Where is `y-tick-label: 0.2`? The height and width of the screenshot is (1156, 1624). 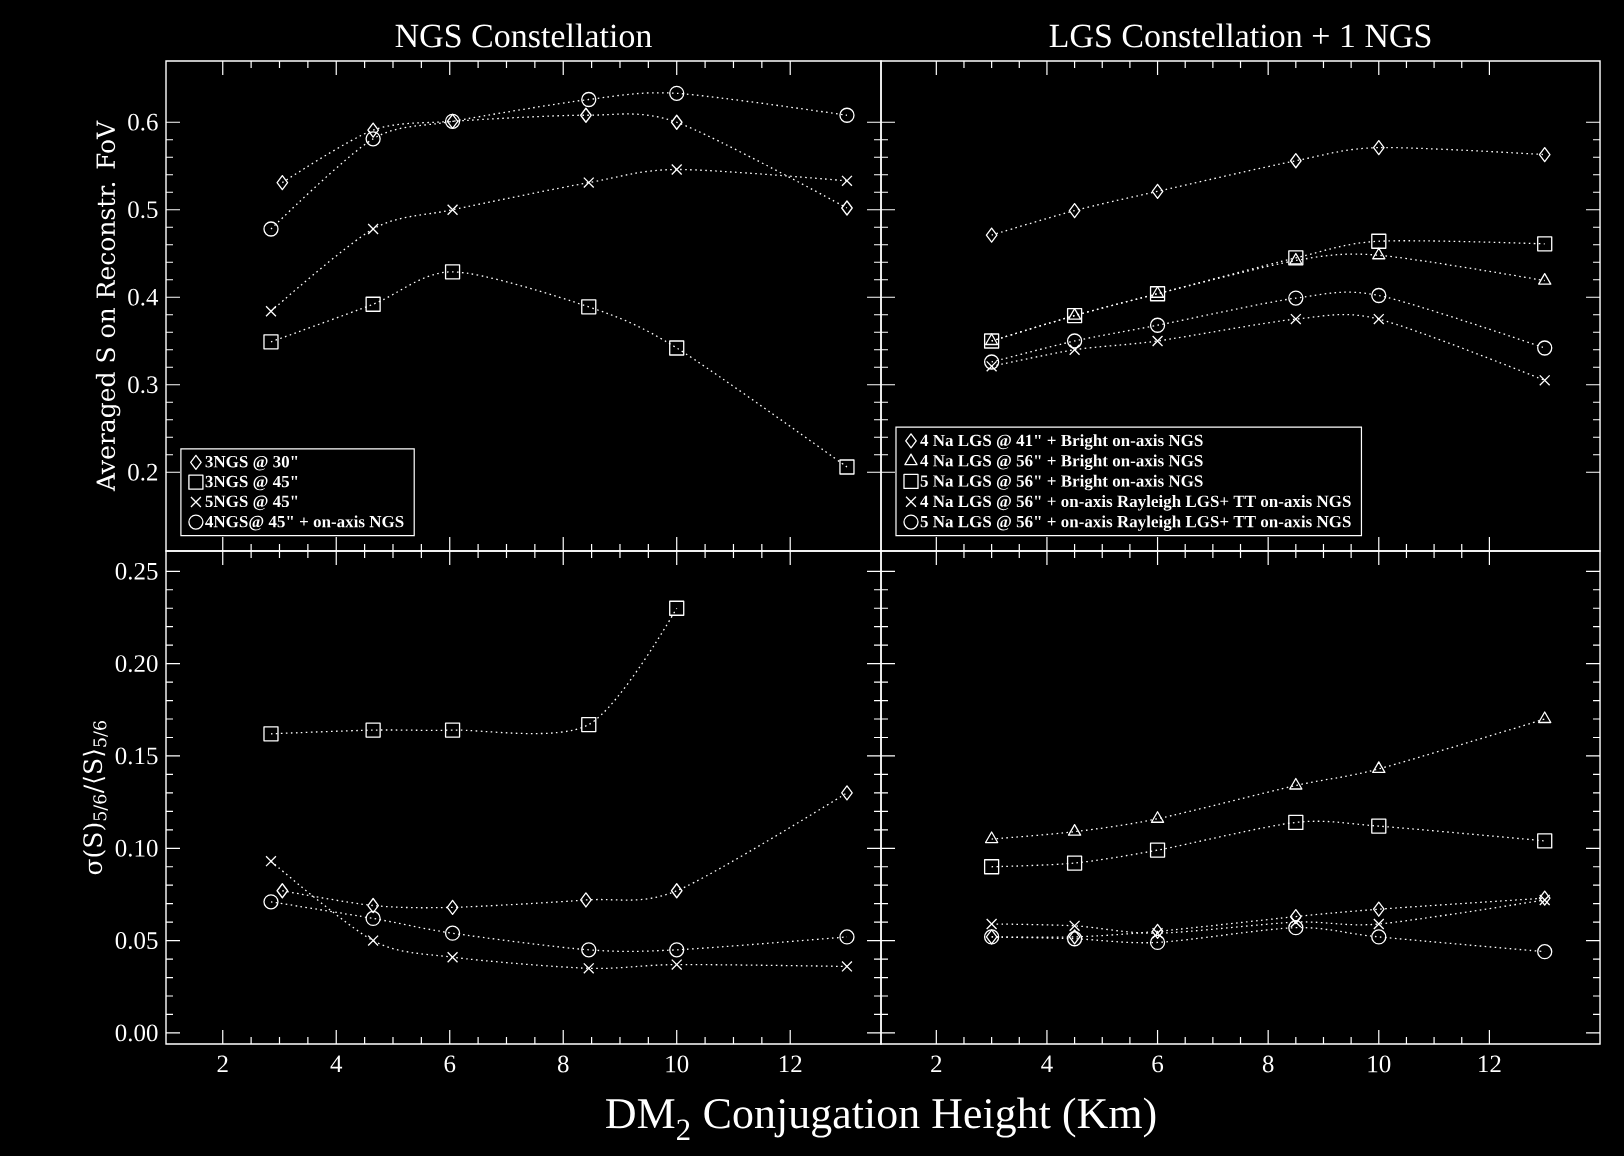 y-tick-label: 0.2 is located at coordinates (143, 472).